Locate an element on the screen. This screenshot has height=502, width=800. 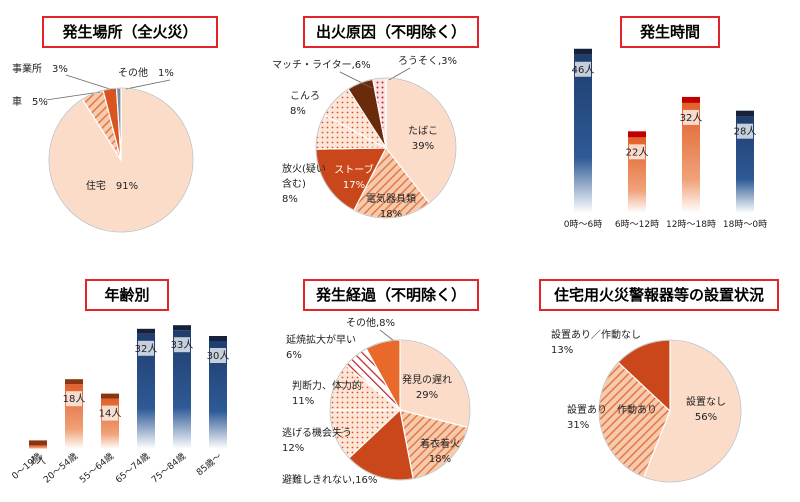
age-value-2: 14人 is located at coordinates (110, 414).